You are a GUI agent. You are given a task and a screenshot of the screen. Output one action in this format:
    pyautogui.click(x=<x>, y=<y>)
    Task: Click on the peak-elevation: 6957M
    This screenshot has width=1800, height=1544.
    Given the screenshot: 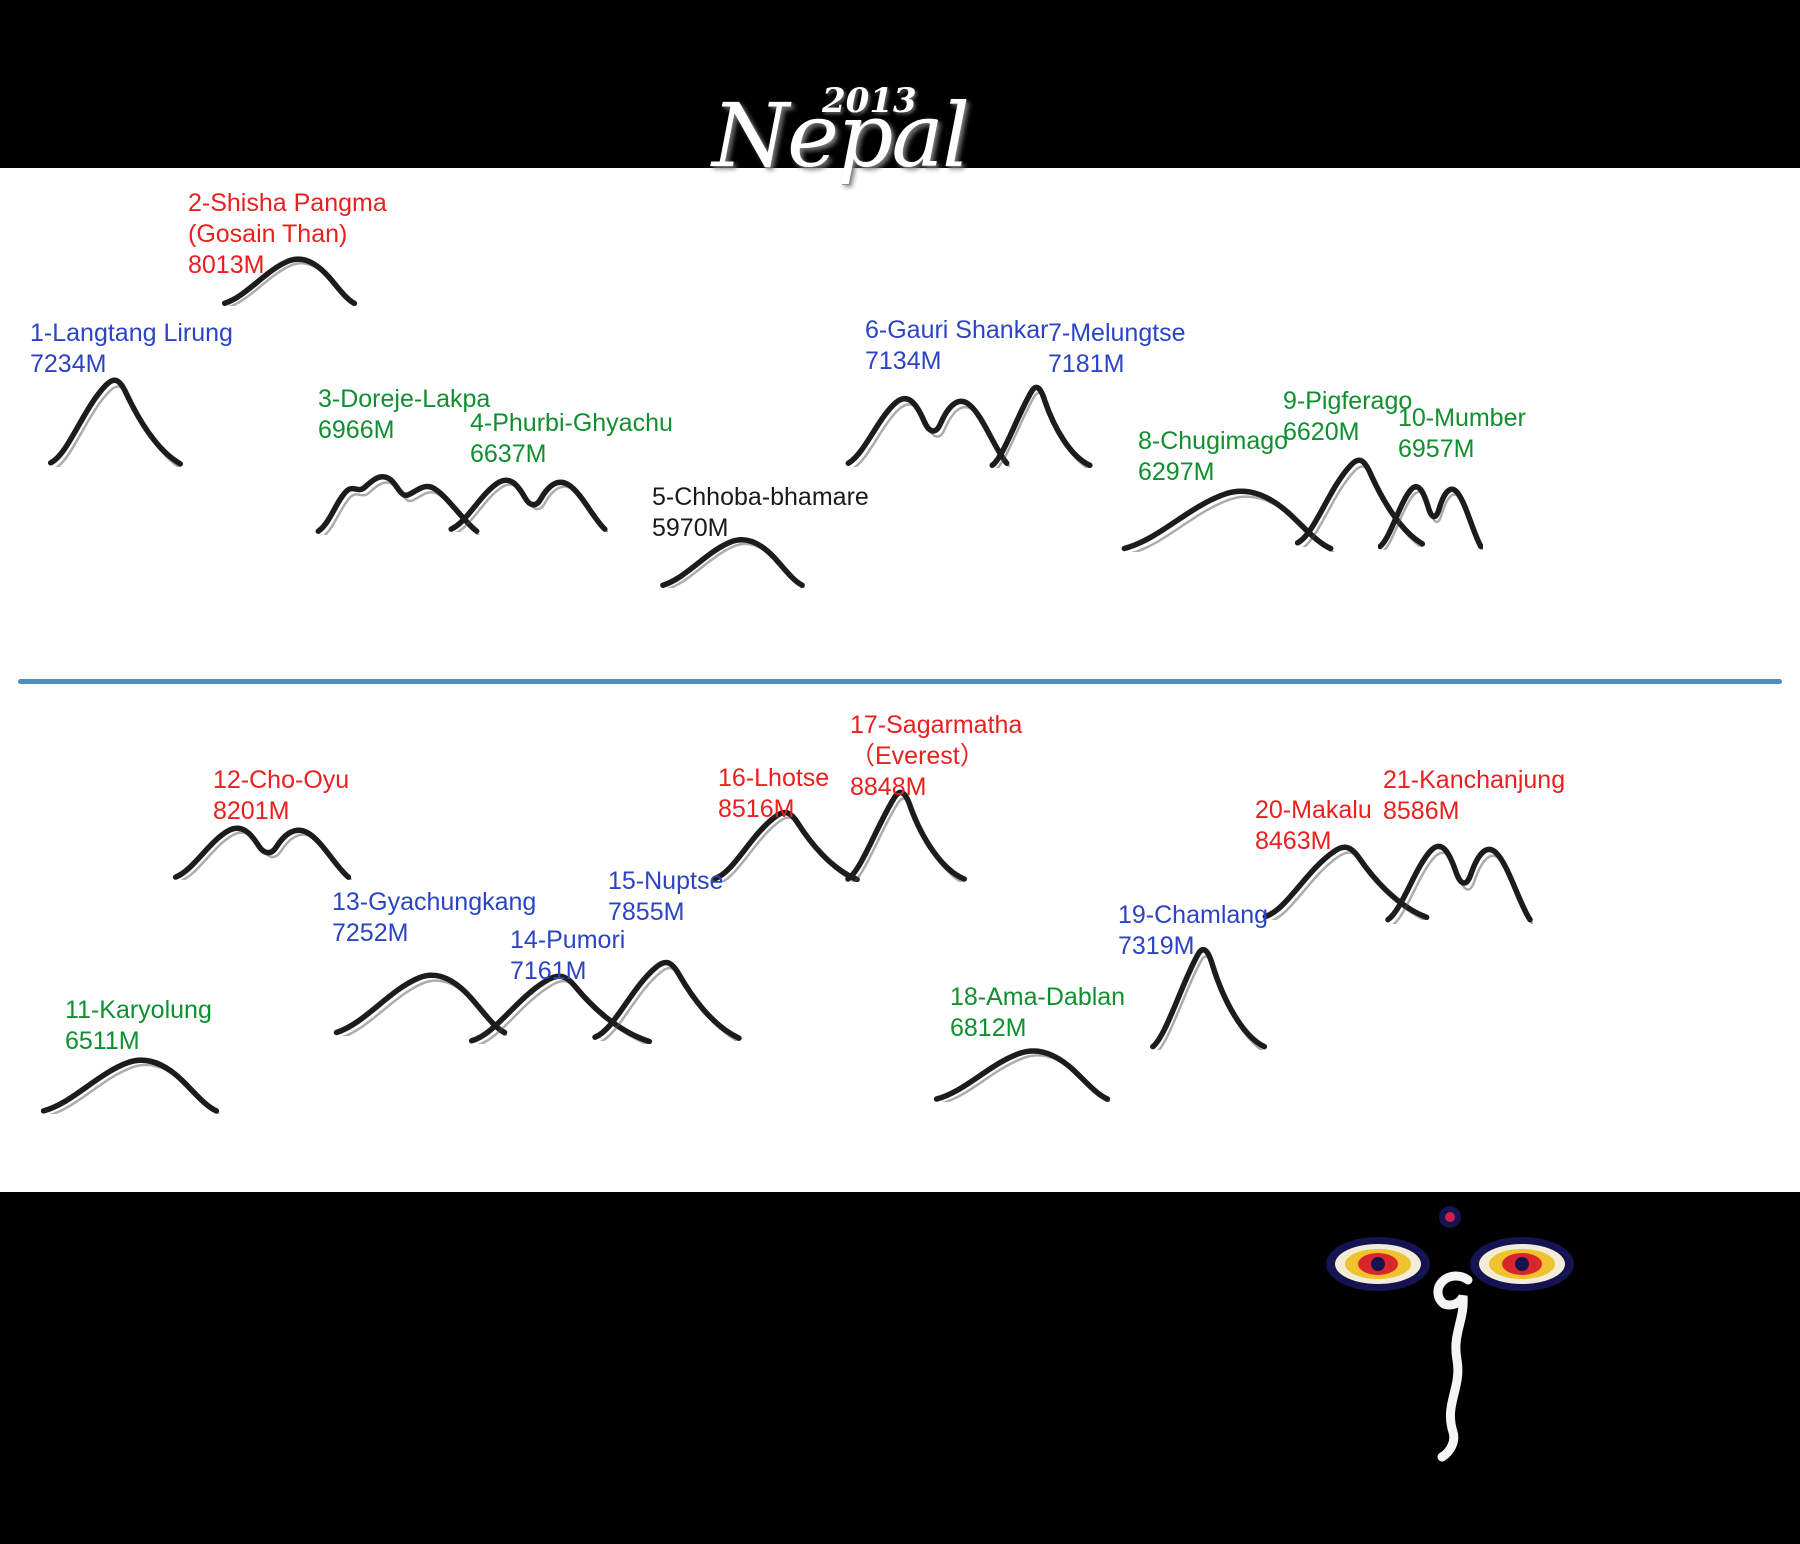 What is the action you would take?
    pyautogui.click(x=1436, y=449)
    